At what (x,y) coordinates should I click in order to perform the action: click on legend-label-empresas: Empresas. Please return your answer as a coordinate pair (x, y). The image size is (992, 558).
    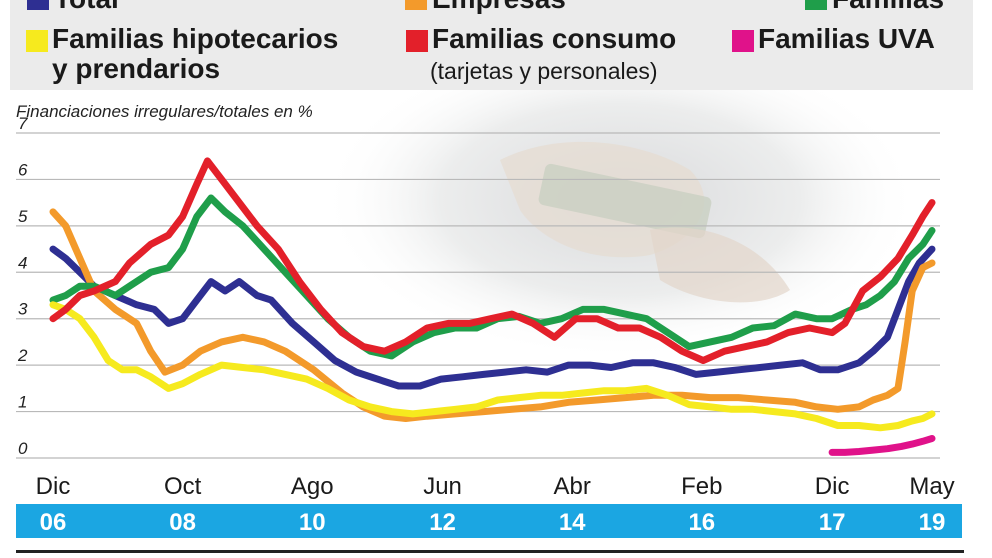
    Looking at the image, I should click on (499, 7).